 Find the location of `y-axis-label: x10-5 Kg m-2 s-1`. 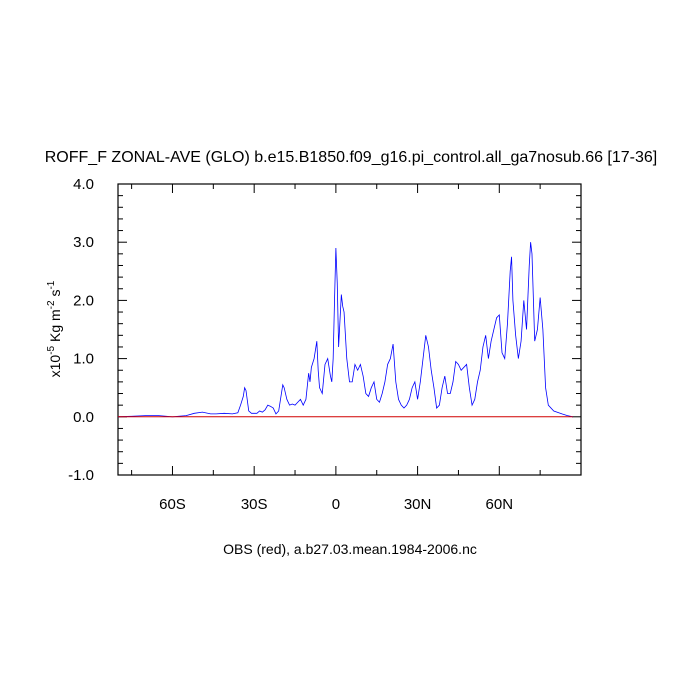

y-axis-label: x10-5 Kg m-2 s-1 is located at coordinates (54, 328).